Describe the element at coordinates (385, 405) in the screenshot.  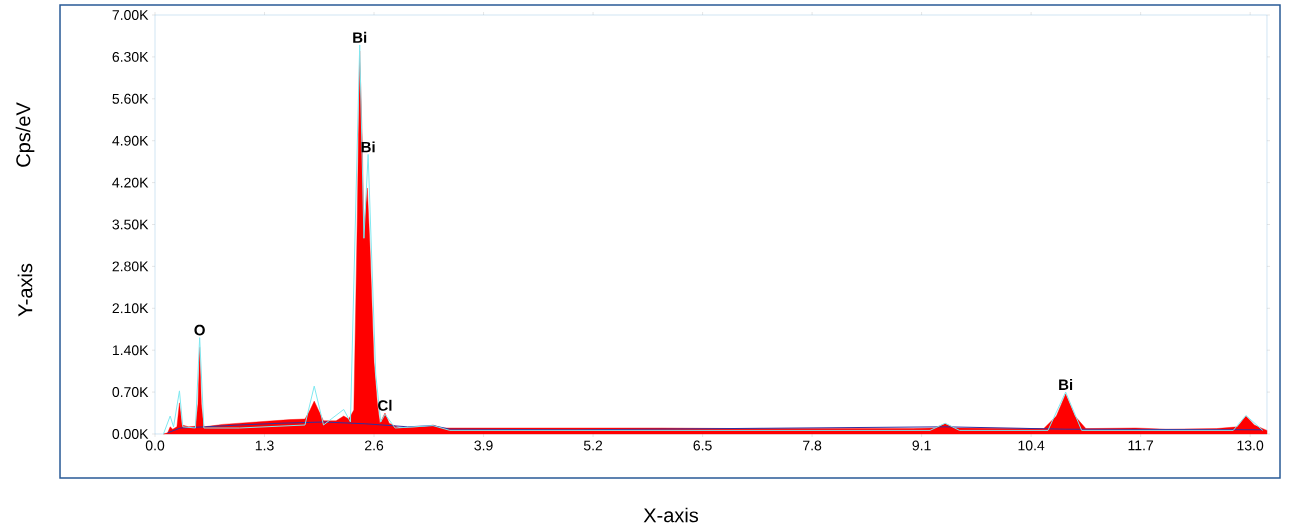
I see `annotation: Cl` at that location.